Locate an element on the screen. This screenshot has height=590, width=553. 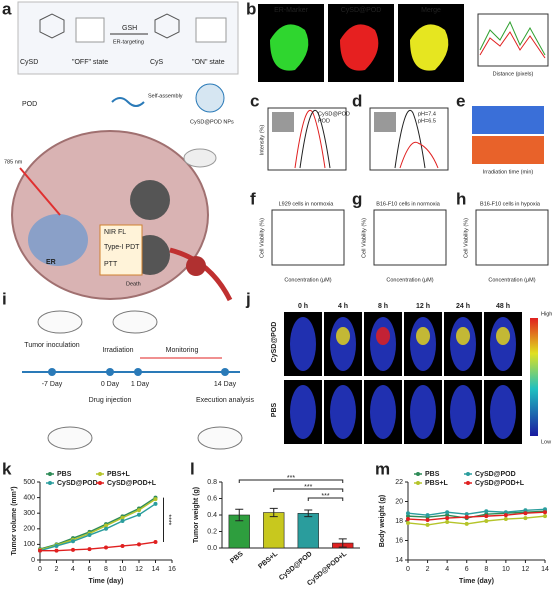
label: "OFF" state is located at coordinates (90, 62).